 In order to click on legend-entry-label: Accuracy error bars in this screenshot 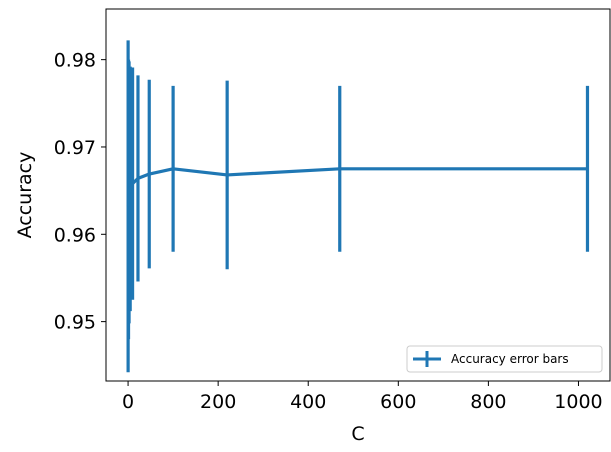, I will do `click(510, 359)`.